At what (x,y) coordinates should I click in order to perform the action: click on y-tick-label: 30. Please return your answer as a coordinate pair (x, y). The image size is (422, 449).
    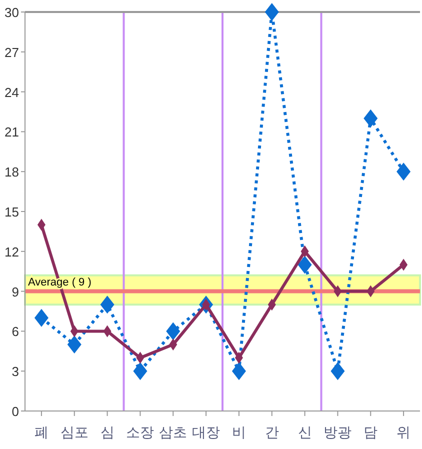
    Looking at the image, I should click on (11, 12).